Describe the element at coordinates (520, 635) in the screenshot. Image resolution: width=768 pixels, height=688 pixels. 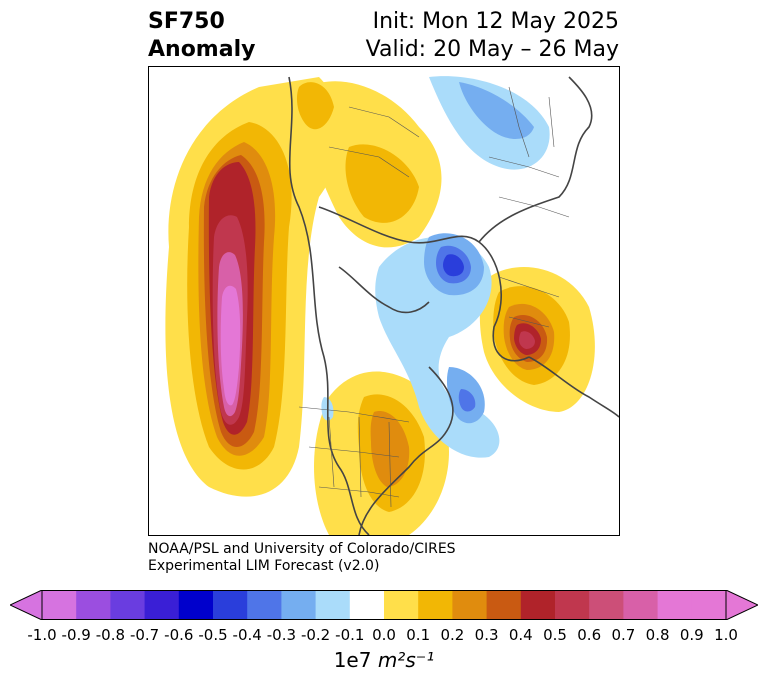
I see `colorbar-tick-label: 0.4` at that location.